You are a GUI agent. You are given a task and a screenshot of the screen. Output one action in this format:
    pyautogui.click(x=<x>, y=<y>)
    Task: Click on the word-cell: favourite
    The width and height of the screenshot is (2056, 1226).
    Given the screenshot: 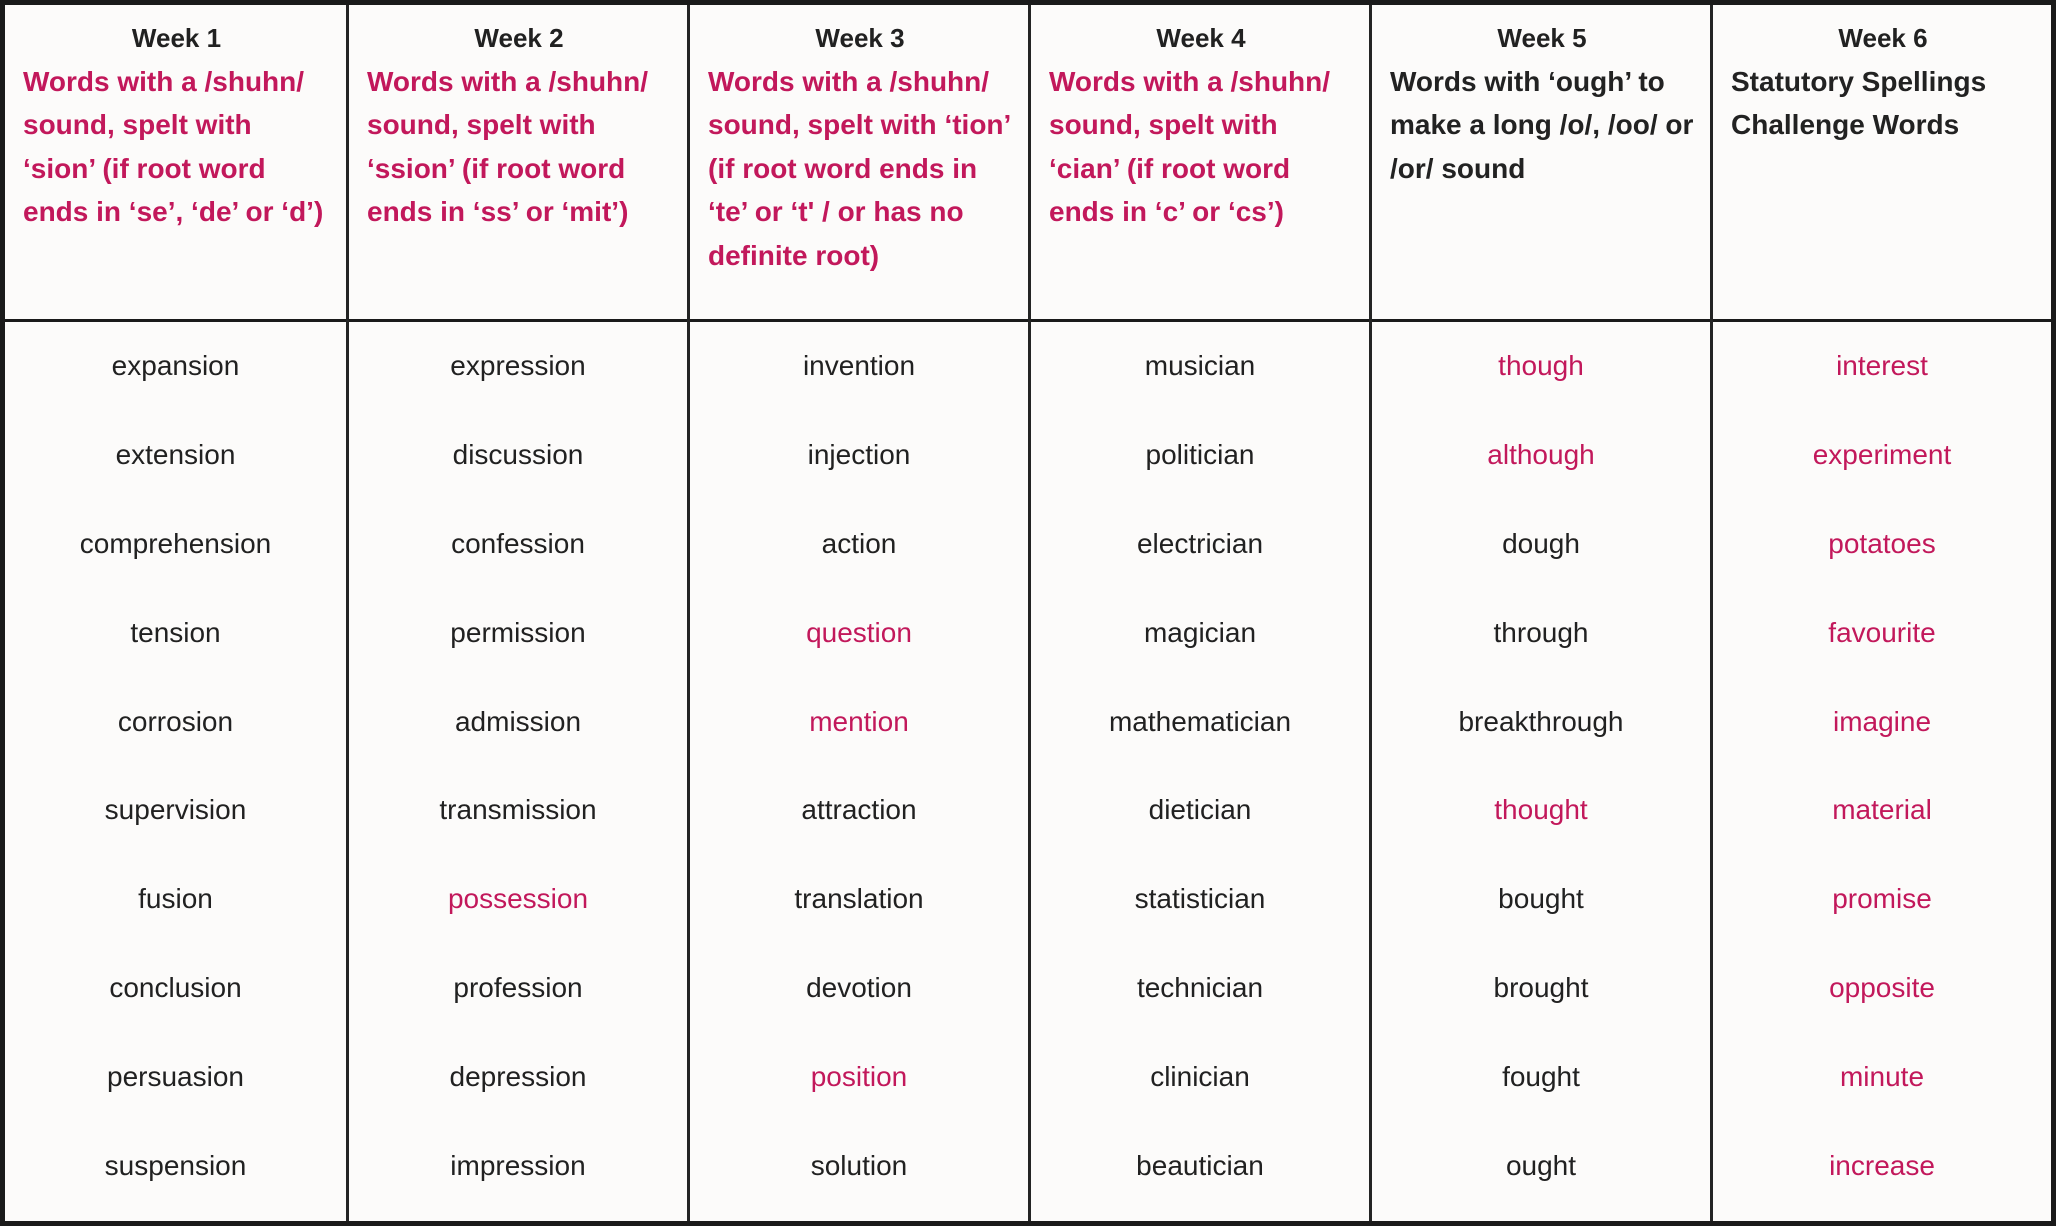 What is the action you would take?
    pyautogui.click(x=1882, y=632)
    